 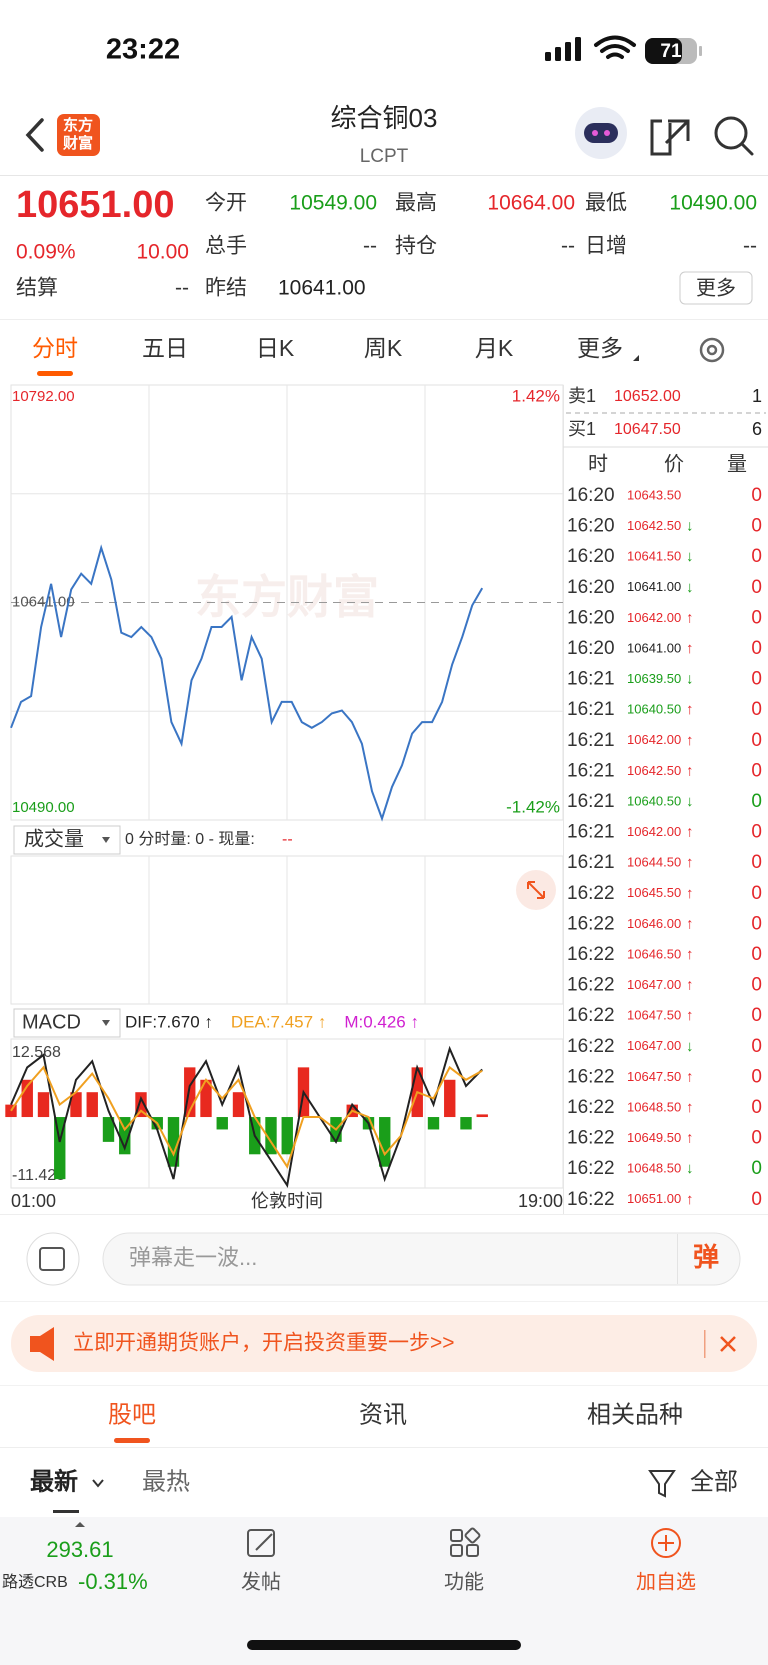 I want to click on bottom-action: 发帖, so click(x=261, y=1581).